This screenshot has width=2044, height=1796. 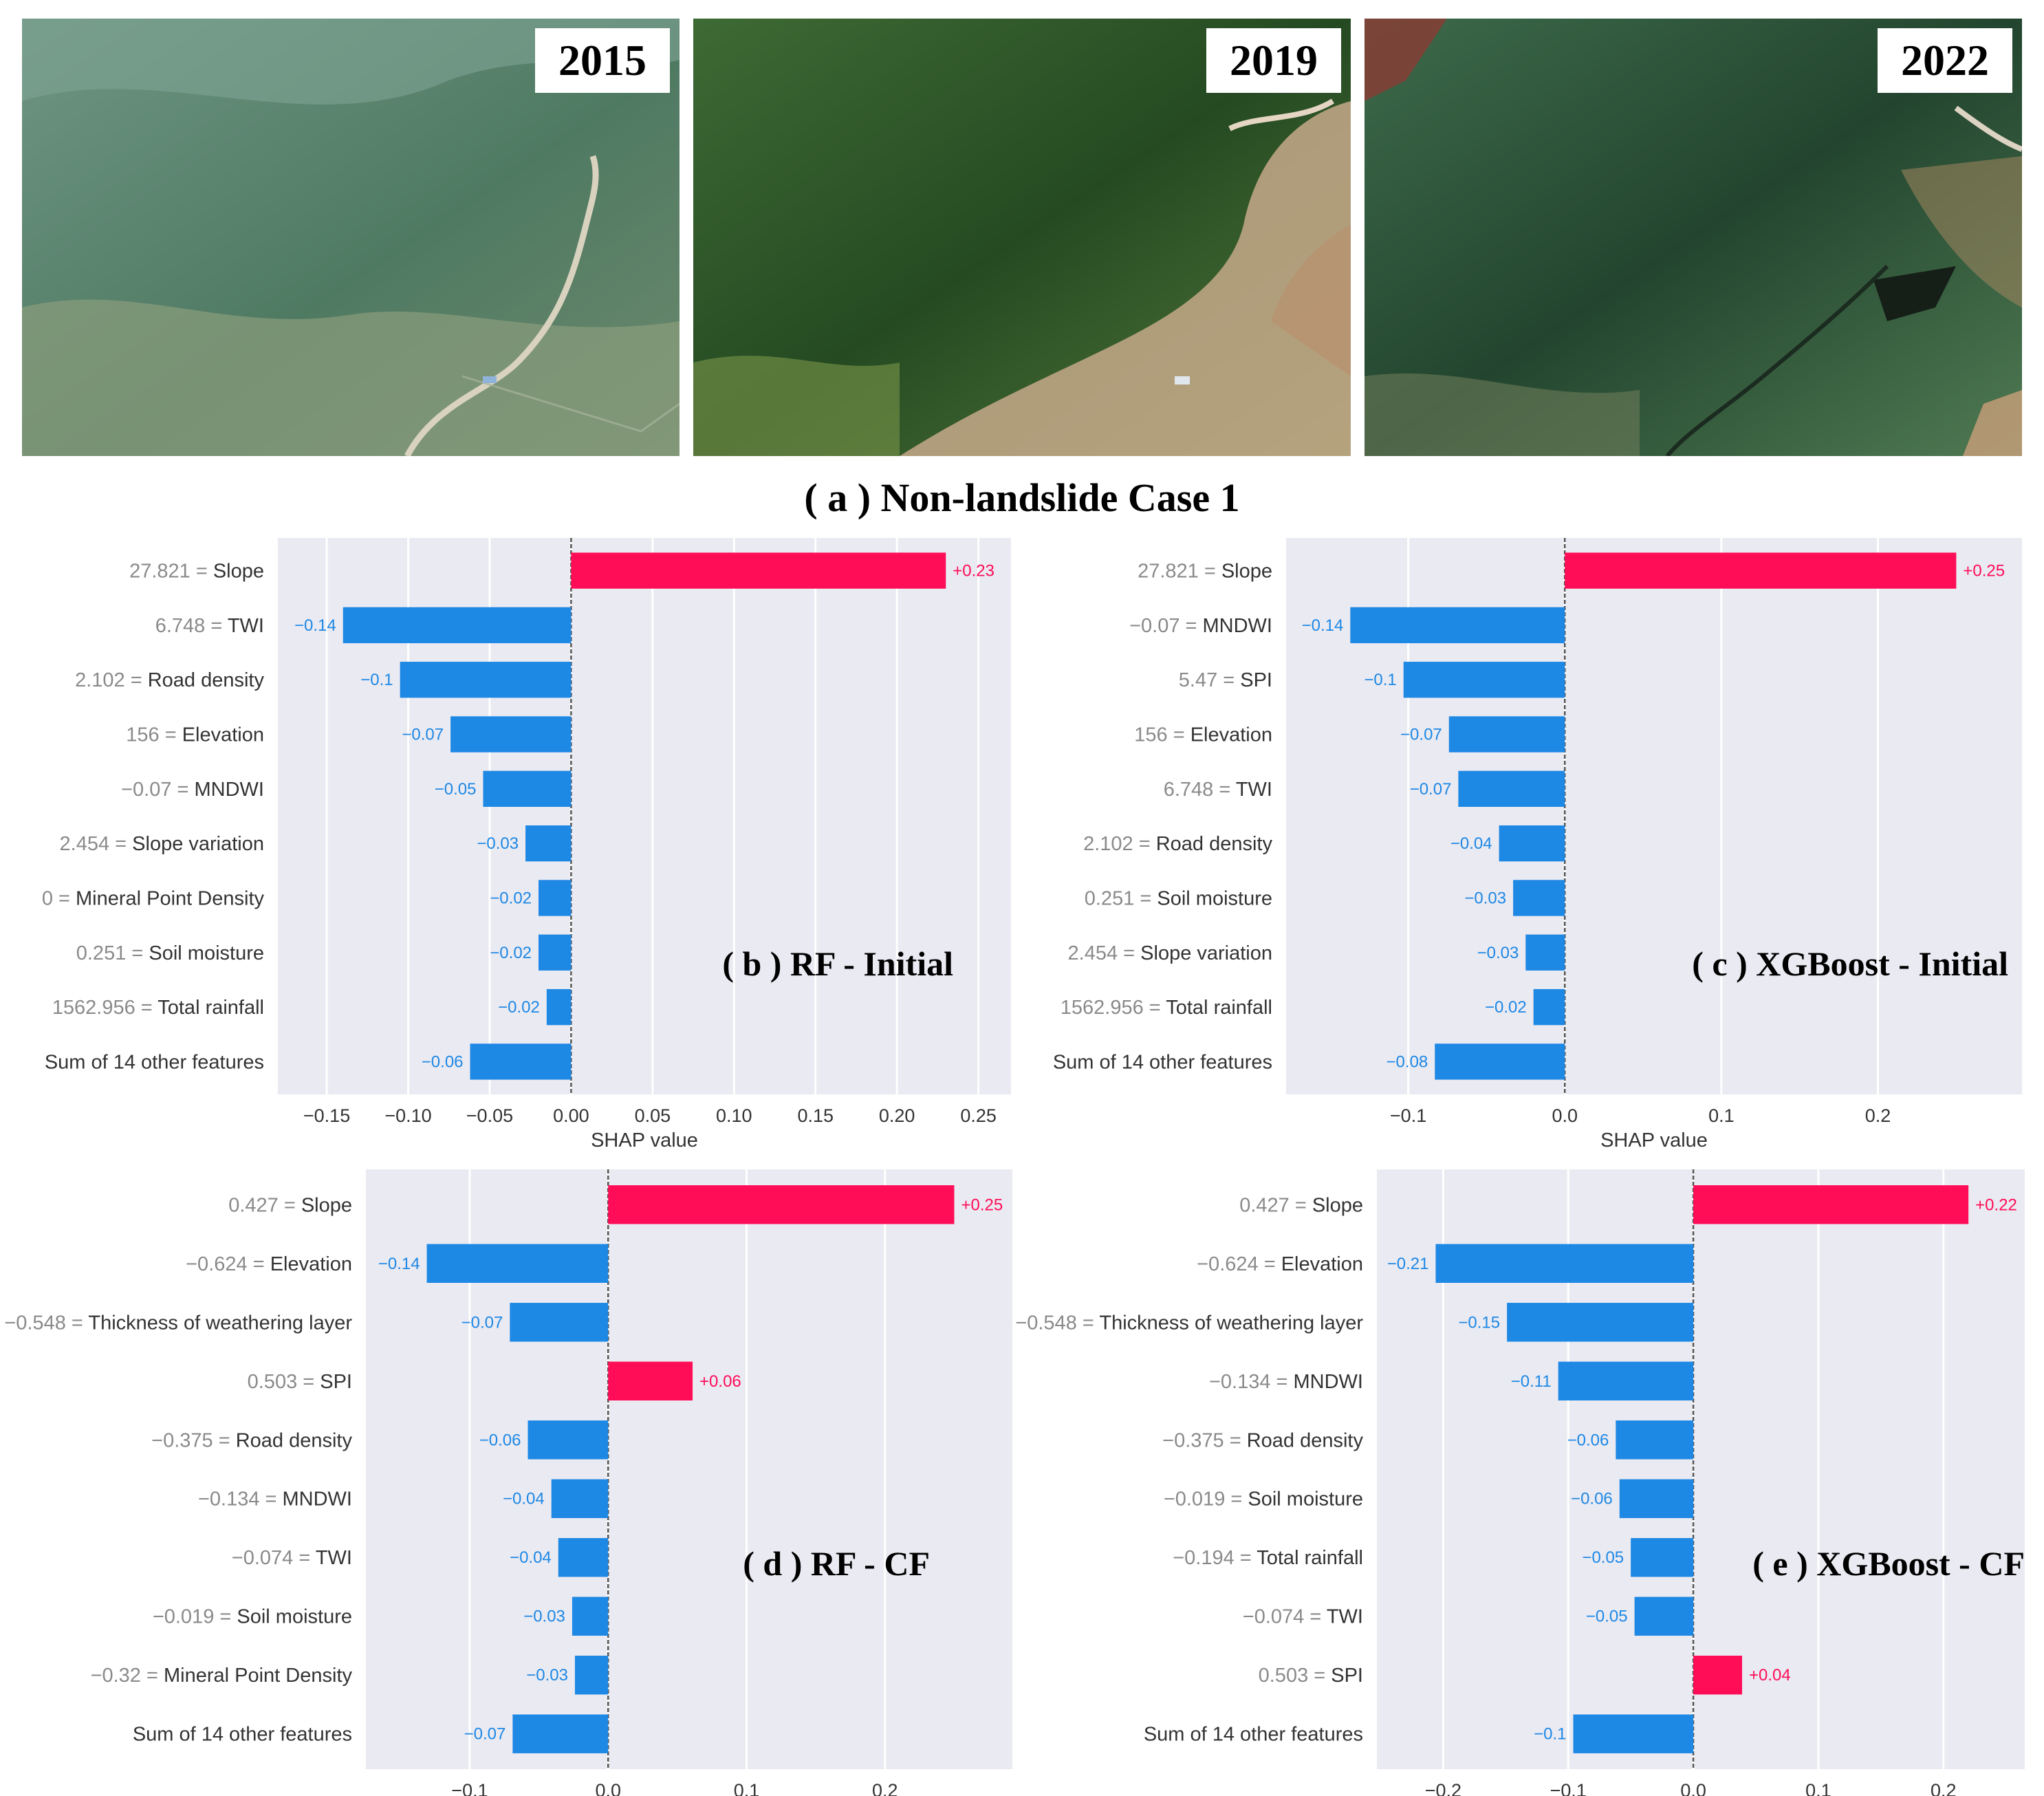 What do you see at coordinates (1878, 1115) in the screenshot?
I see `x-tick-label: 0.2` at bounding box center [1878, 1115].